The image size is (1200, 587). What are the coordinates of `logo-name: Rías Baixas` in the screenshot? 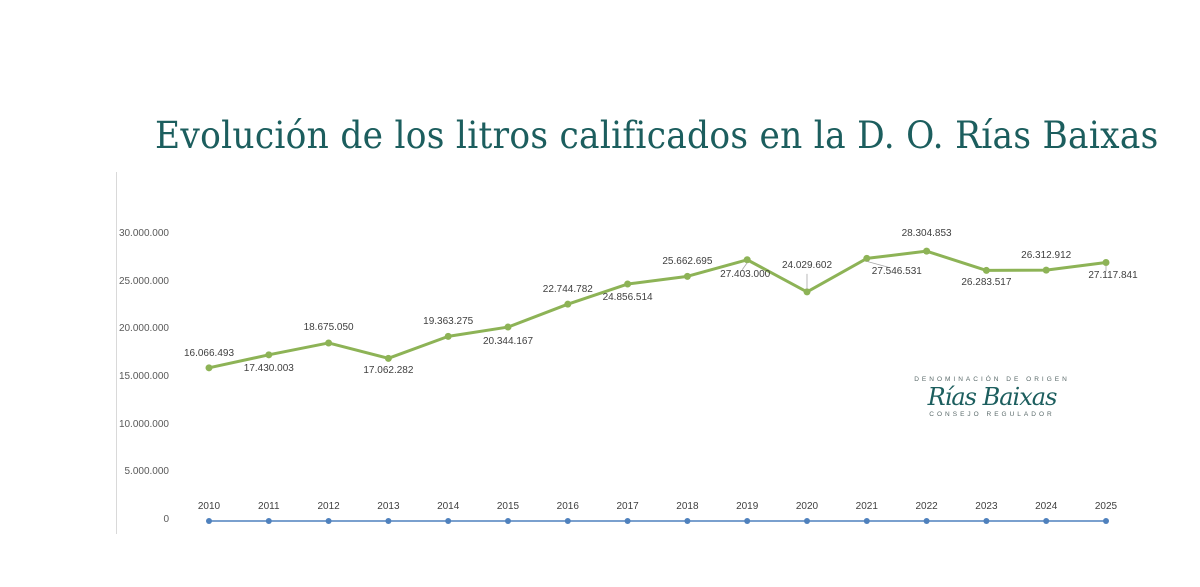 It's located at (992, 397).